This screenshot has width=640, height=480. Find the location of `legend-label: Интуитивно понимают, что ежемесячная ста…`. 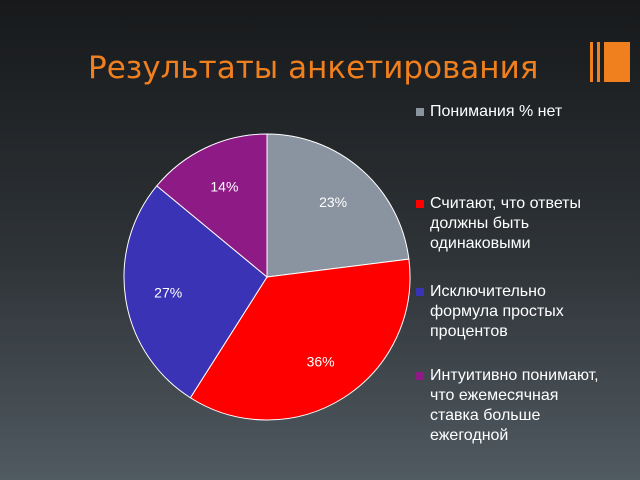

legend-label: Интуитивно понимают, что ежемесячная ста… is located at coordinates (514, 405).